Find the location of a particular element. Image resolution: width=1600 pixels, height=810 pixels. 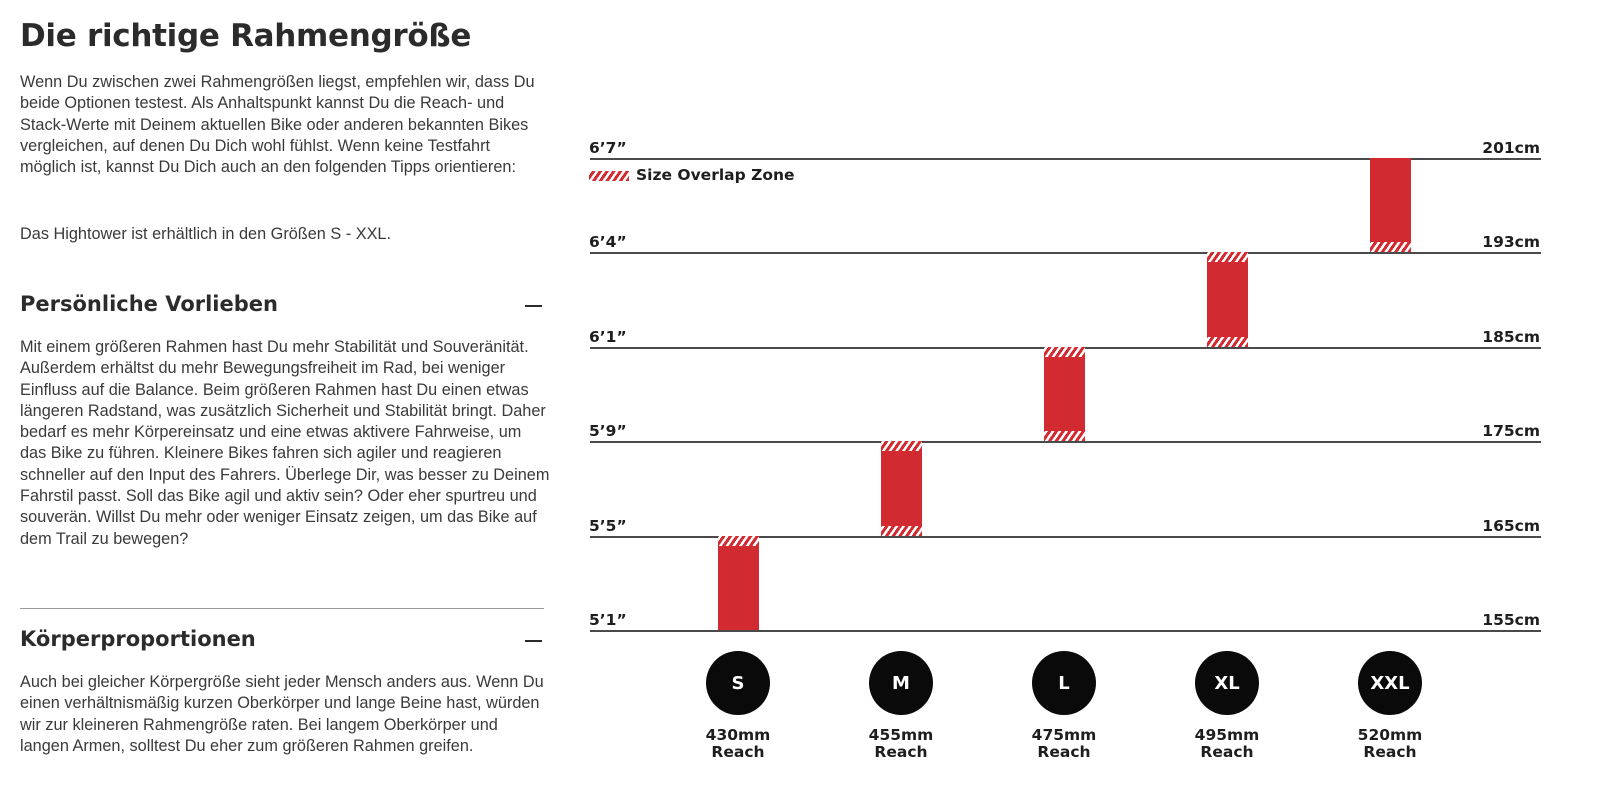

reach-value: 520mm is located at coordinates (1390, 735).